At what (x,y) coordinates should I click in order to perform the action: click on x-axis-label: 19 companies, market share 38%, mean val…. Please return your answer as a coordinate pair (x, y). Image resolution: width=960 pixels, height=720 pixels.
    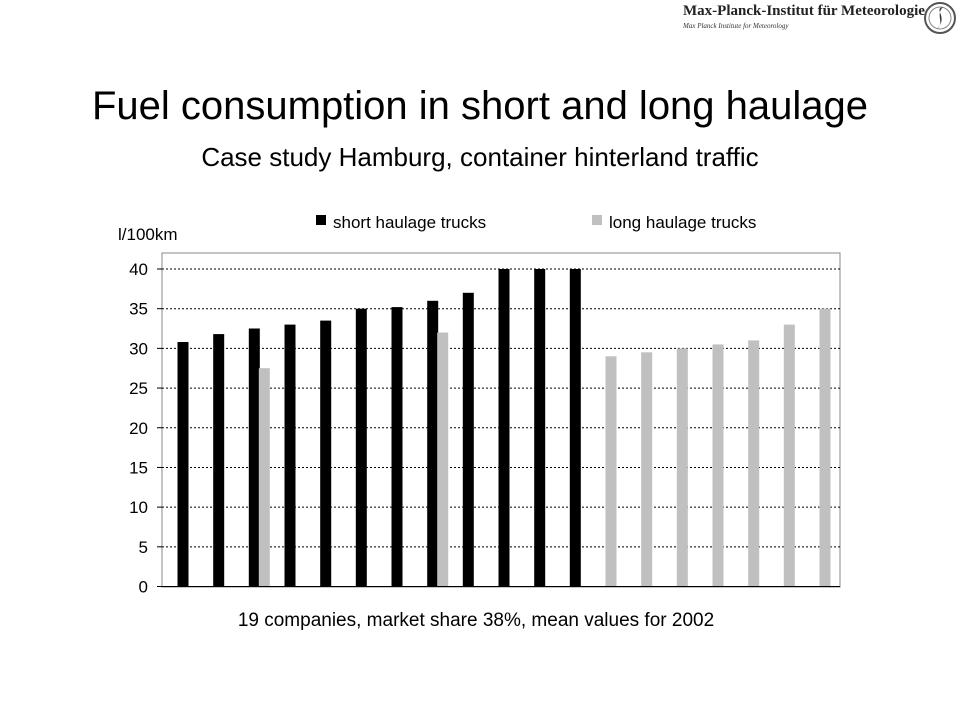
    Looking at the image, I should click on (476, 620).